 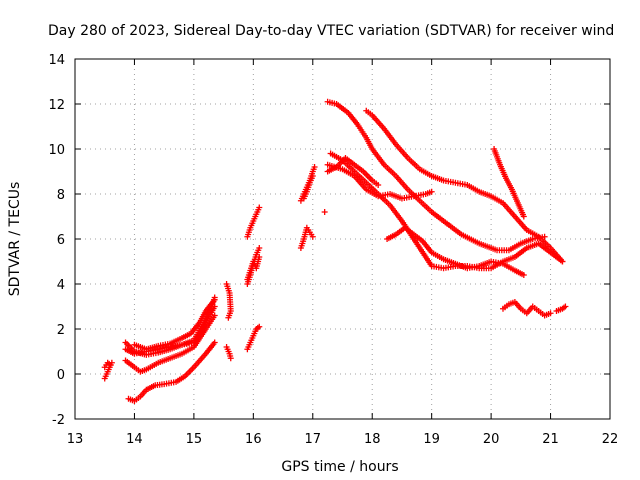 What do you see at coordinates (527, 309) in the screenshot?
I see `series-arc25` at bounding box center [527, 309].